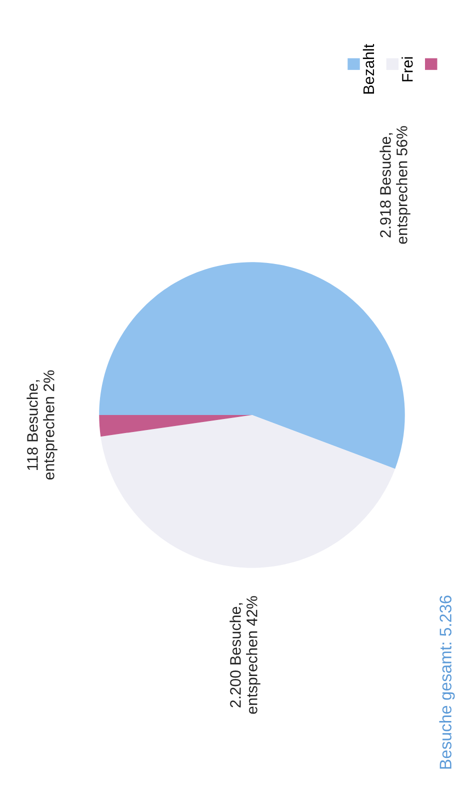 The height and width of the screenshot is (785, 473). I want to click on text: Besuche gesamt: 5.236, so click(447, 682).